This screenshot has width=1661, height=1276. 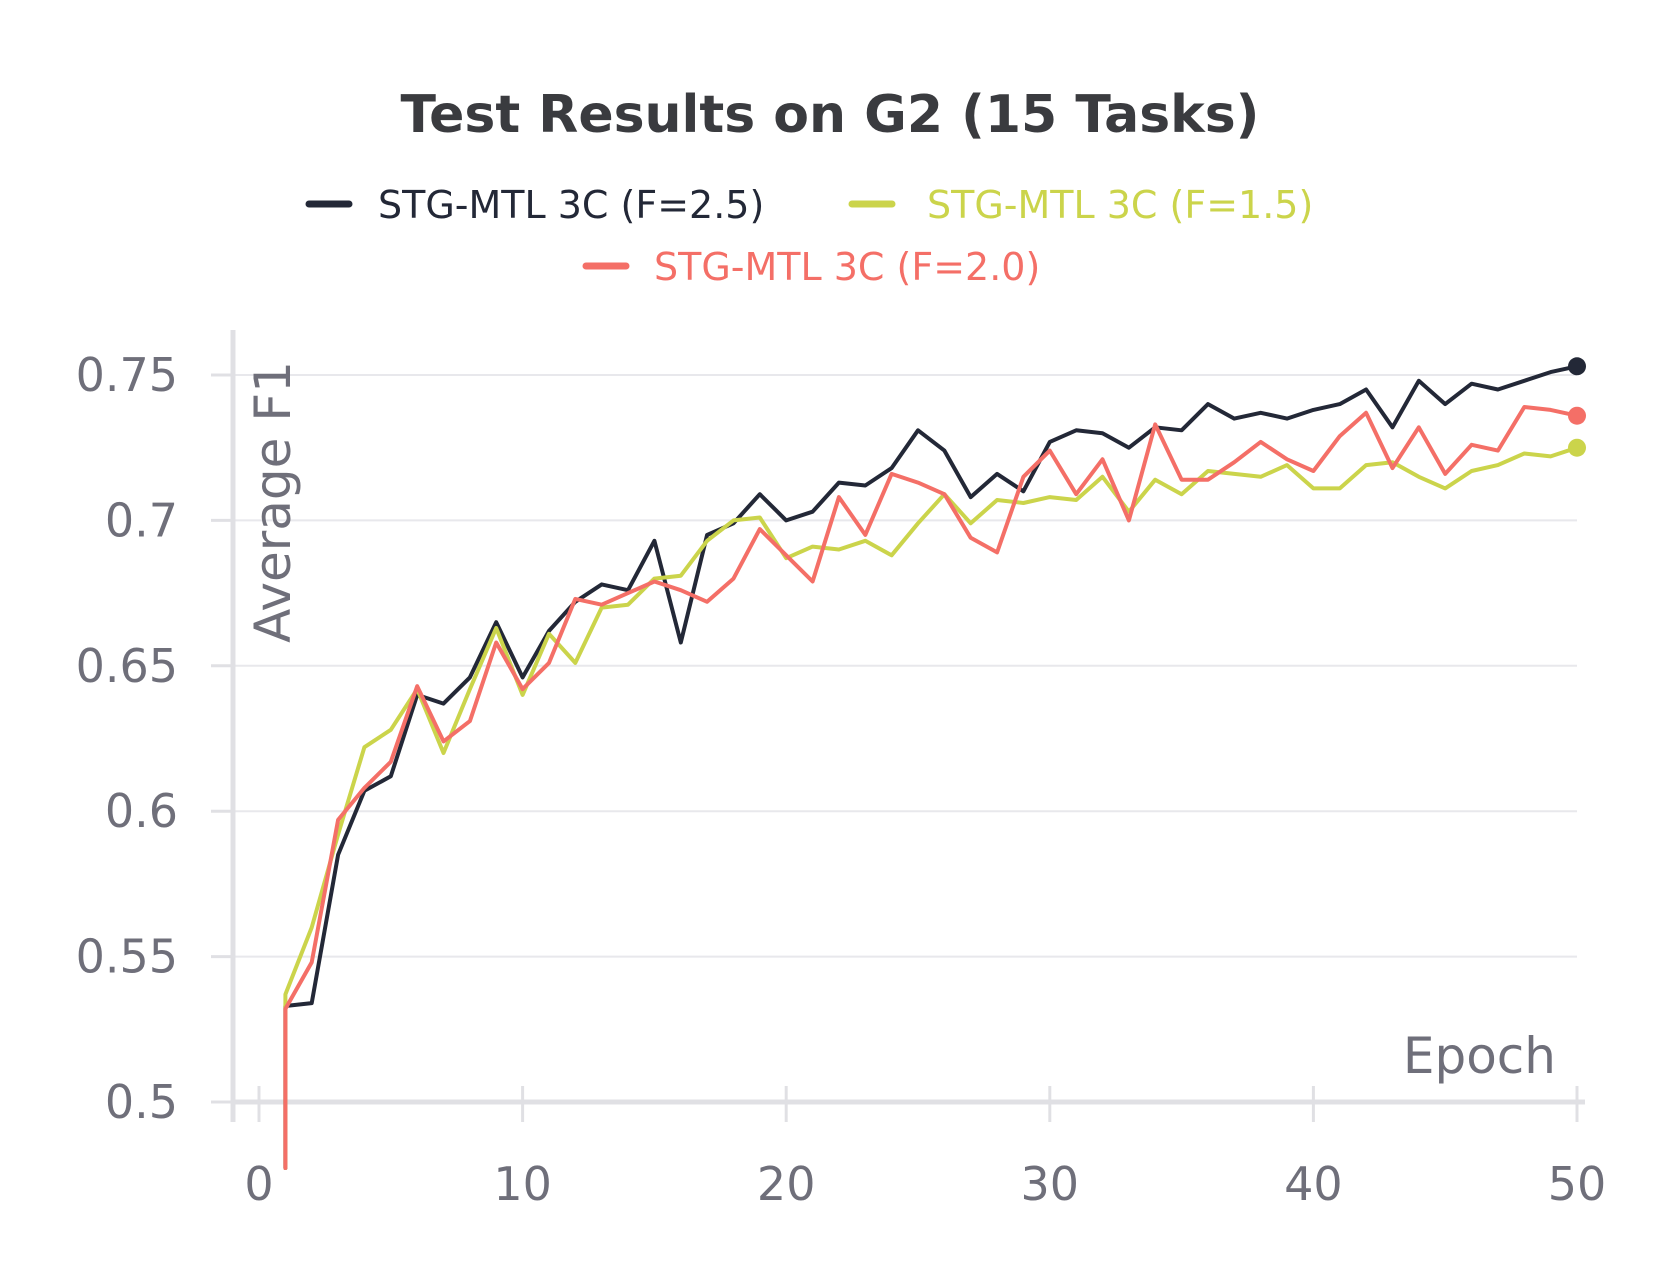 I want to click on legend-label-series-1: STG-MTL 3C (F=2.5), so click(x=571, y=205).